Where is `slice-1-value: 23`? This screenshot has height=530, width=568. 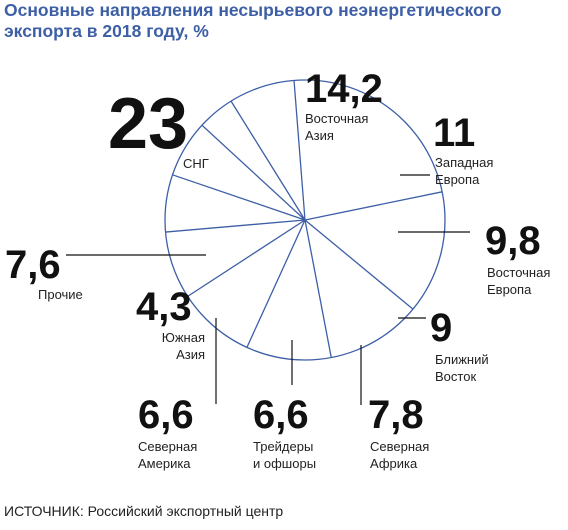
slice-1-value: 23 is located at coordinates (148, 124).